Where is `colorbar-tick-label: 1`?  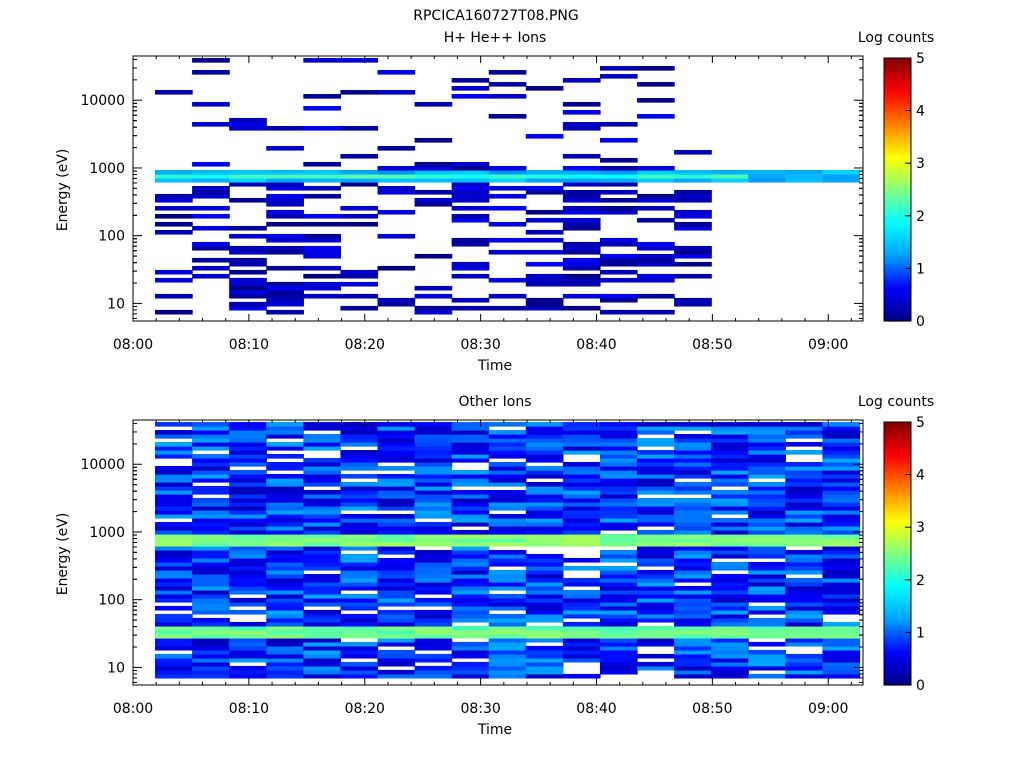 colorbar-tick-label: 1 is located at coordinates (920, 633).